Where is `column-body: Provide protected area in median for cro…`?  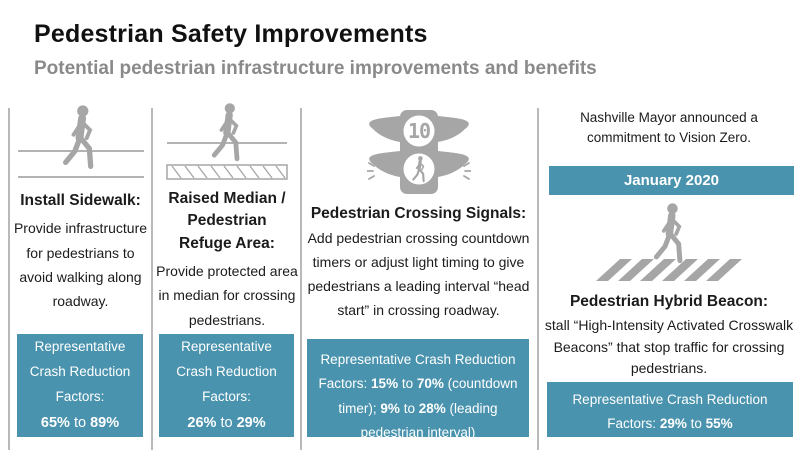 column-body: Provide protected area in median for cro… is located at coordinates (227, 295).